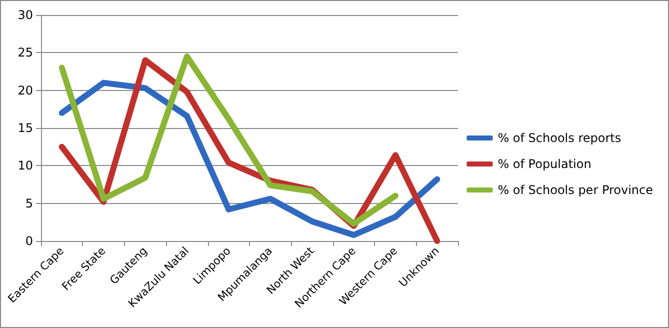  I want to click on legend-label: % of Population, so click(545, 164).